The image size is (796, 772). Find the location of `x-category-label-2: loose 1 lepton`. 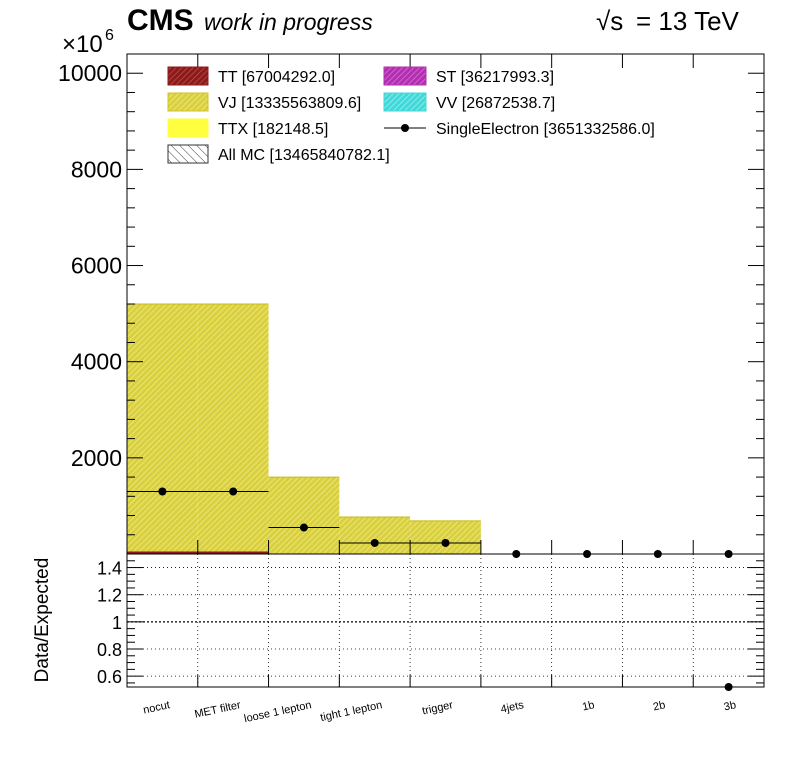

x-category-label-2: loose 1 lepton is located at coordinates (277, 712).